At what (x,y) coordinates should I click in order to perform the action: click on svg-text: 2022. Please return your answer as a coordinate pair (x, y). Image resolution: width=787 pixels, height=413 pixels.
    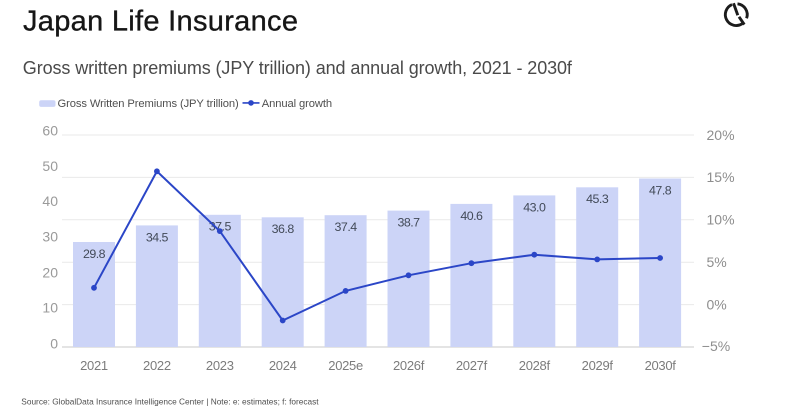
    Looking at the image, I should click on (157, 365).